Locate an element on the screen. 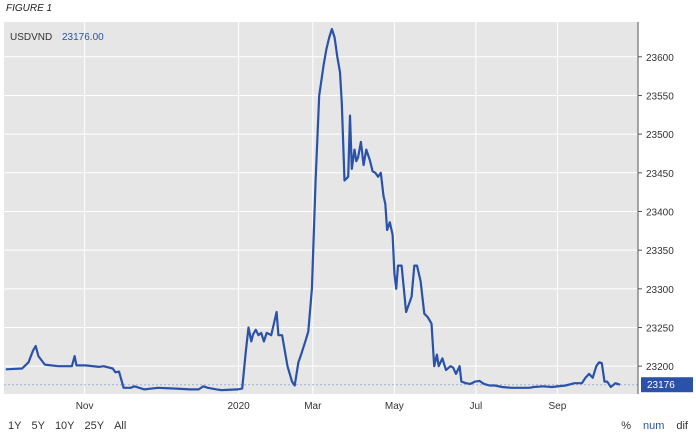 The height and width of the screenshot is (443, 696). y-tick-label-7: 23550 is located at coordinates (660, 96).